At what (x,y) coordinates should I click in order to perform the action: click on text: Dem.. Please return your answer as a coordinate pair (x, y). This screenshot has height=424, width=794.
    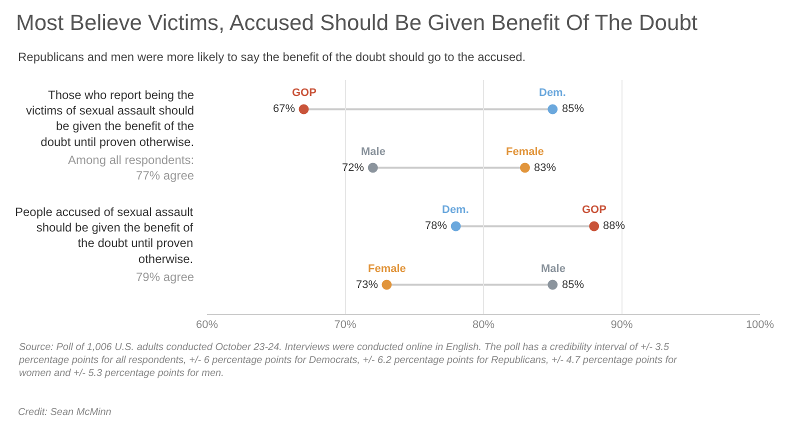
    Looking at the image, I should click on (455, 210).